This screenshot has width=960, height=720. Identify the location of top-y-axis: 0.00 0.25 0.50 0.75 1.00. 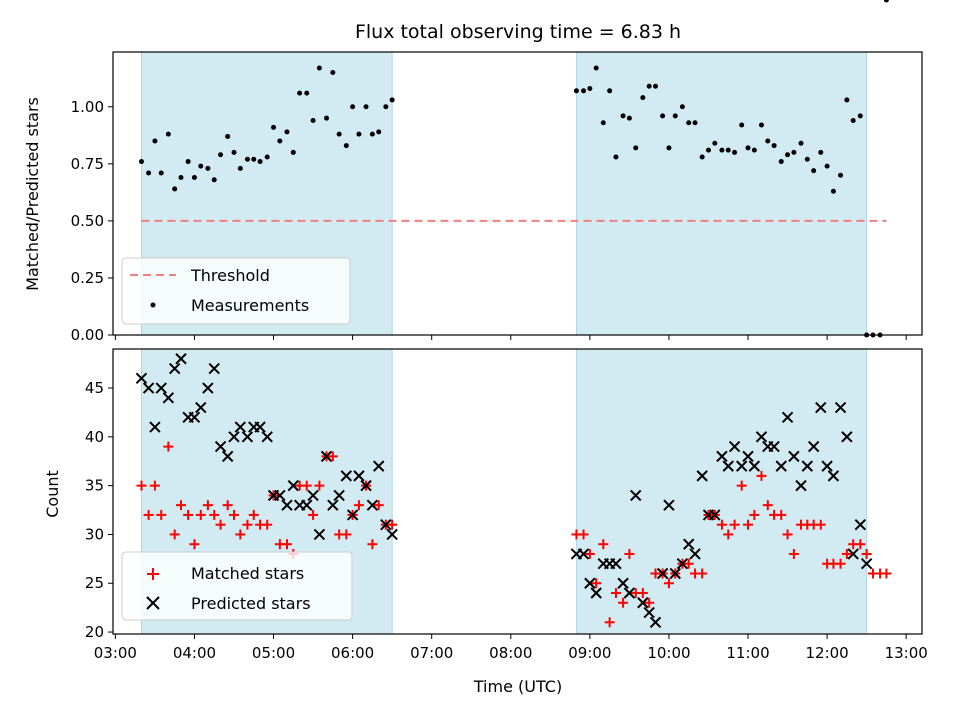
(92, 221).